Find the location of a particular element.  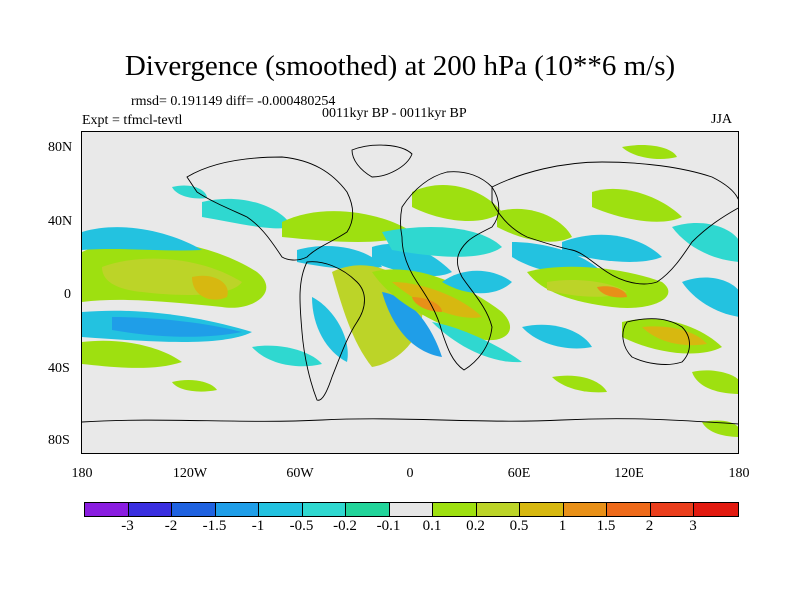

australia-coast is located at coordinates (656, 341).